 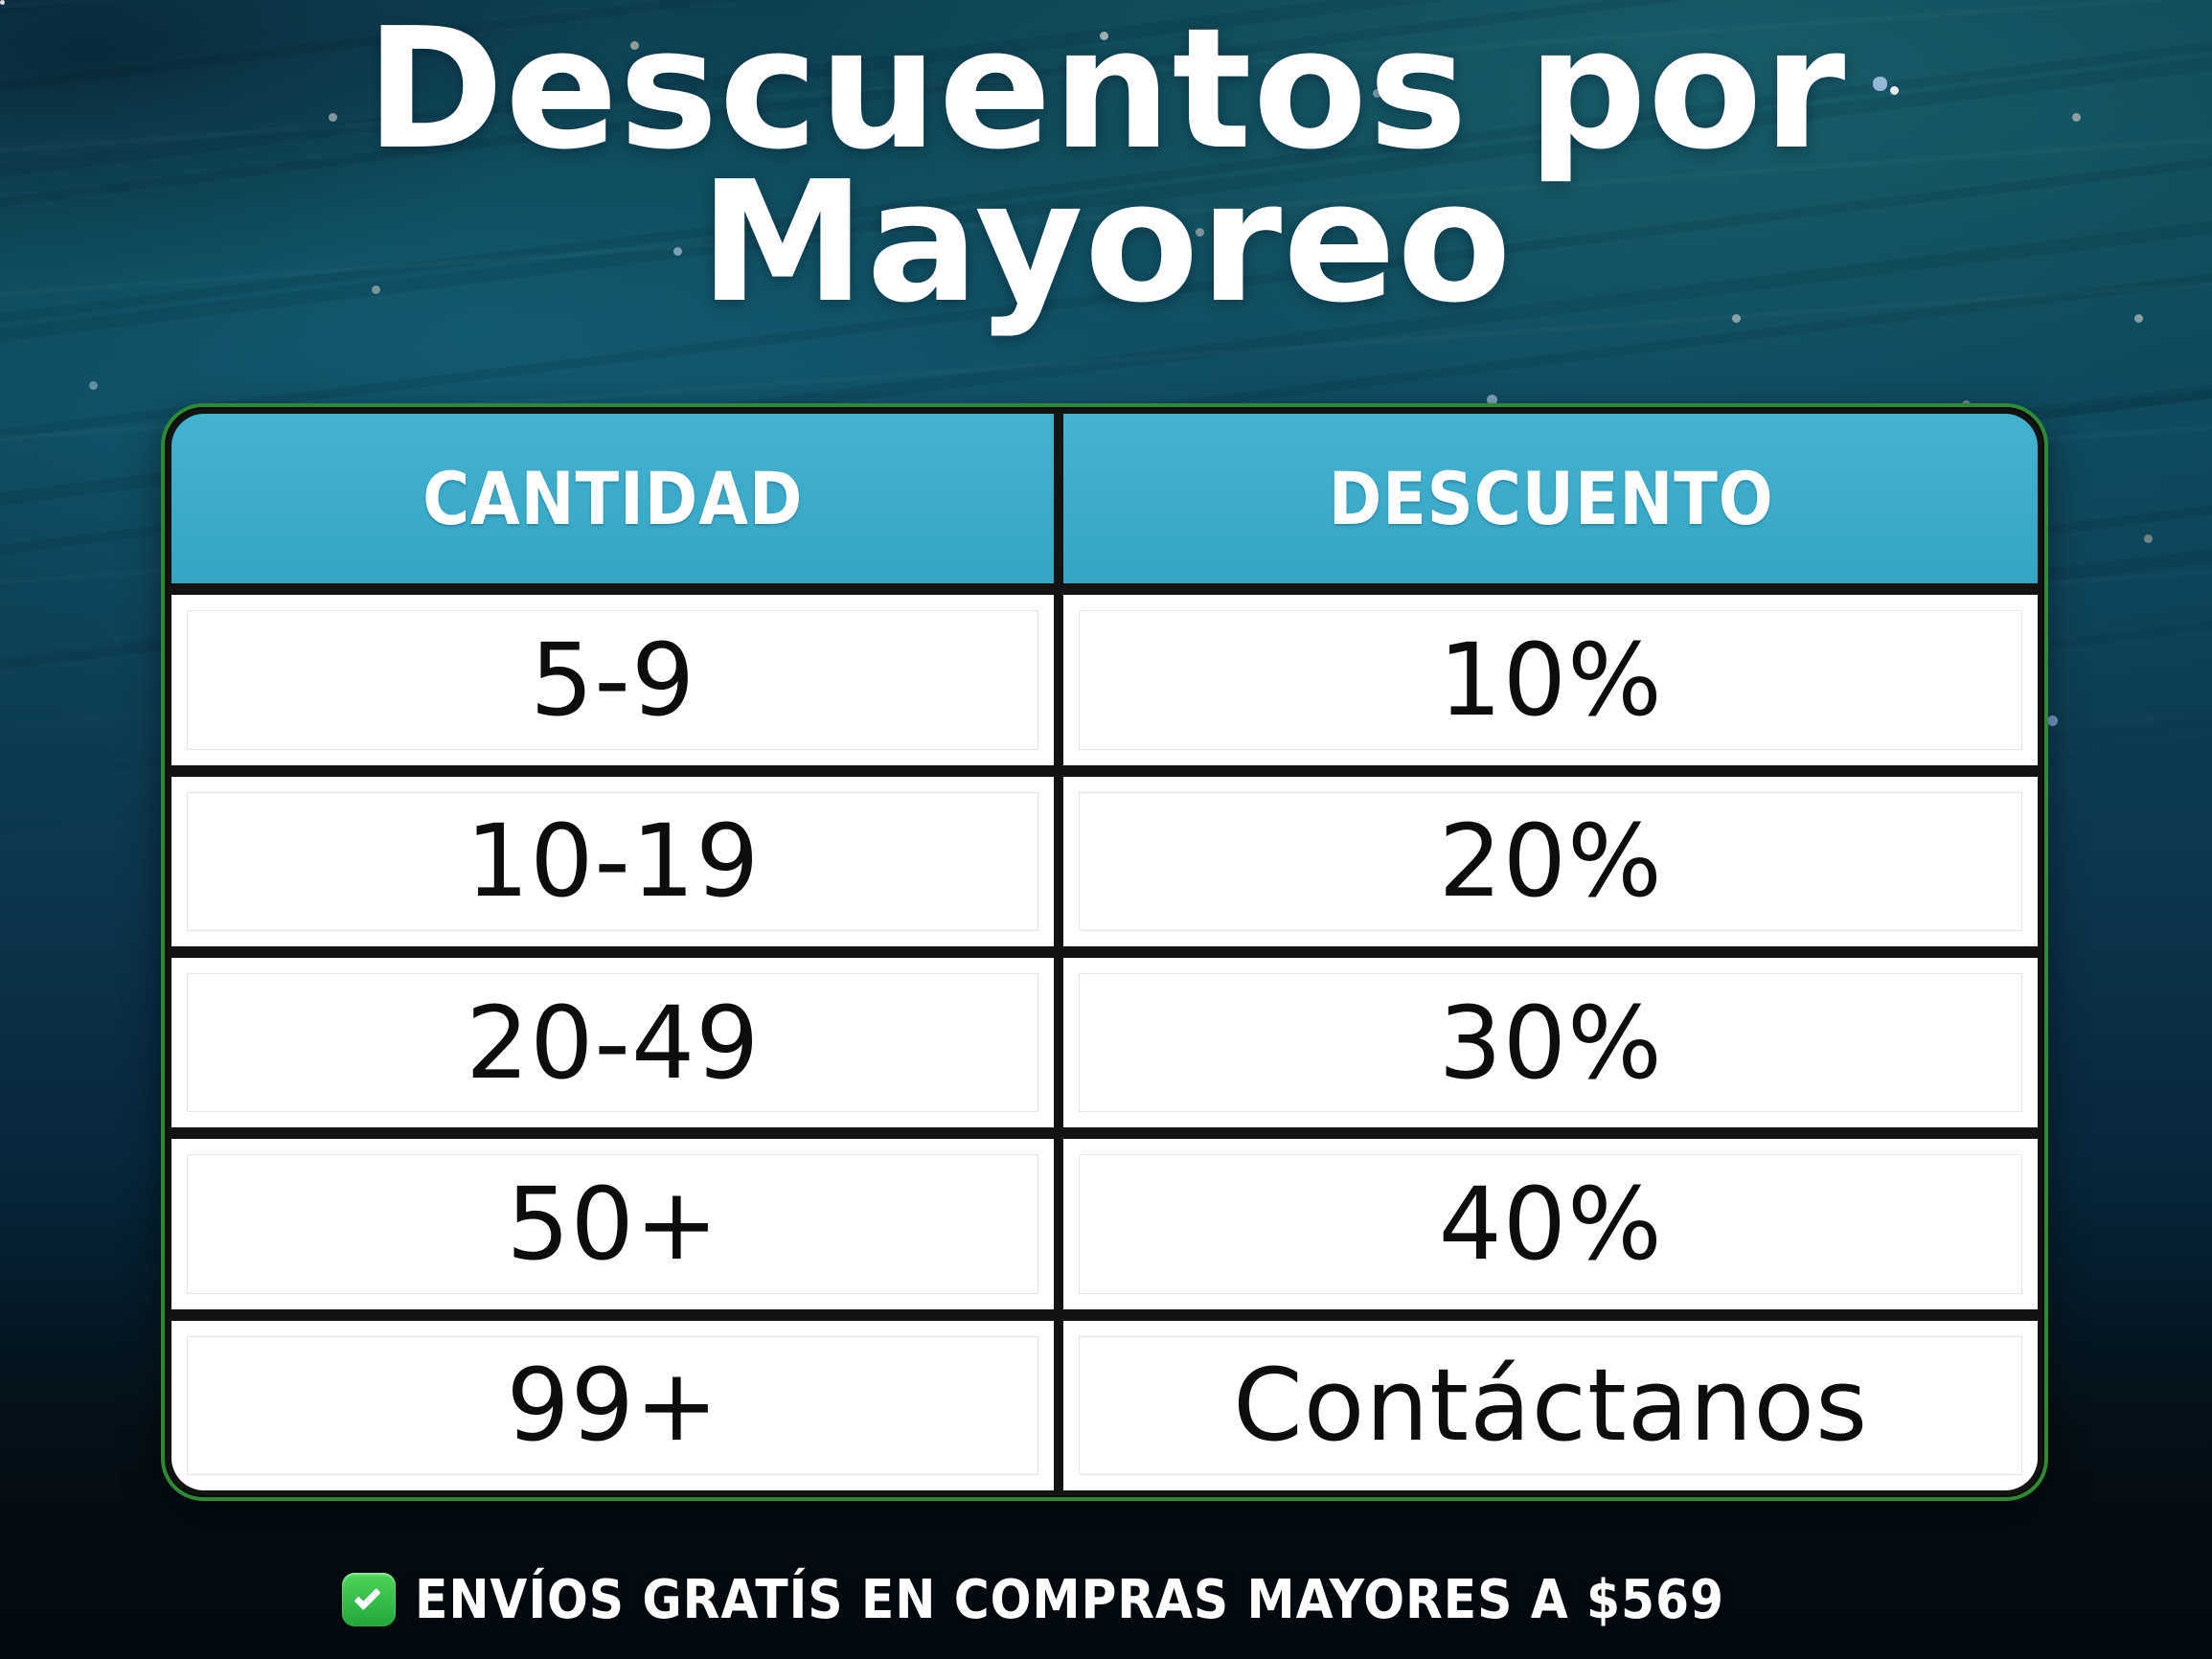 I want to click on discount-value: 10%, so click(x=1550, y=680).